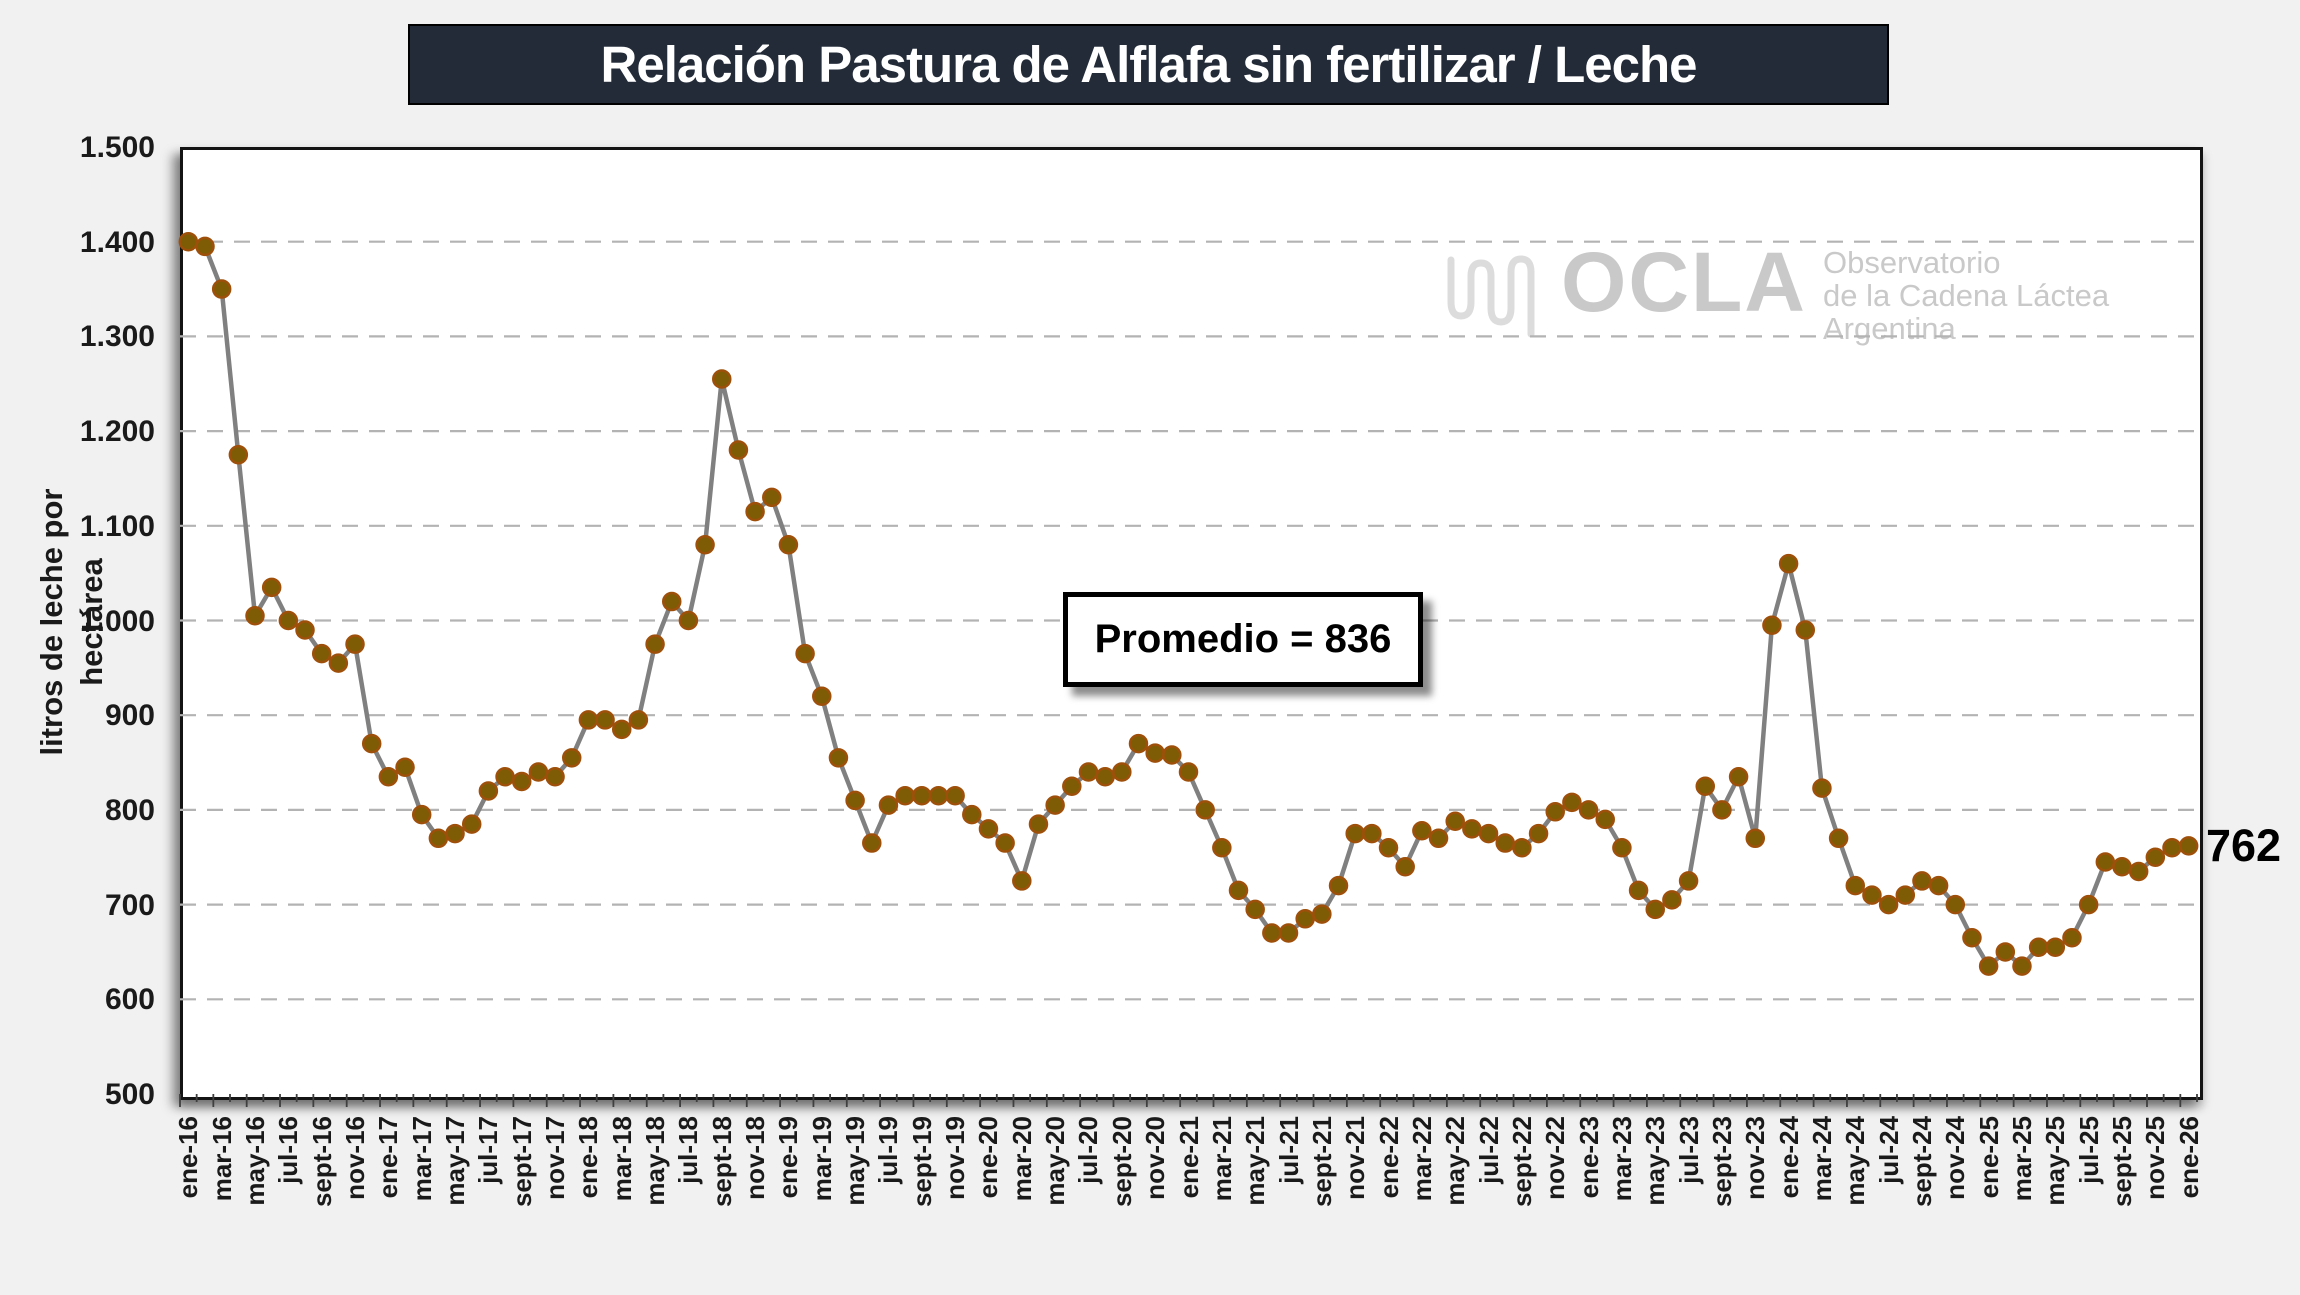 The width and height of the screenshot is (2300, 1295). I want to click on x-tick-label: mar-24, so click(1821, 1159).